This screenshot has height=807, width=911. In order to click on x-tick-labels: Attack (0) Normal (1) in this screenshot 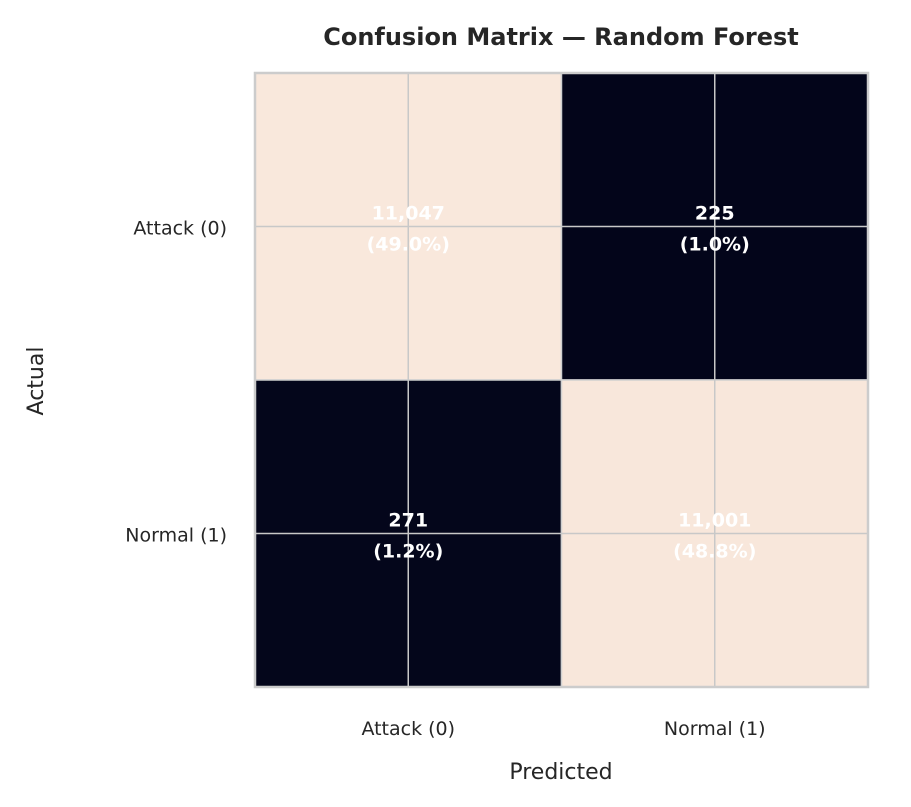, I will do `click(563, 729)`.